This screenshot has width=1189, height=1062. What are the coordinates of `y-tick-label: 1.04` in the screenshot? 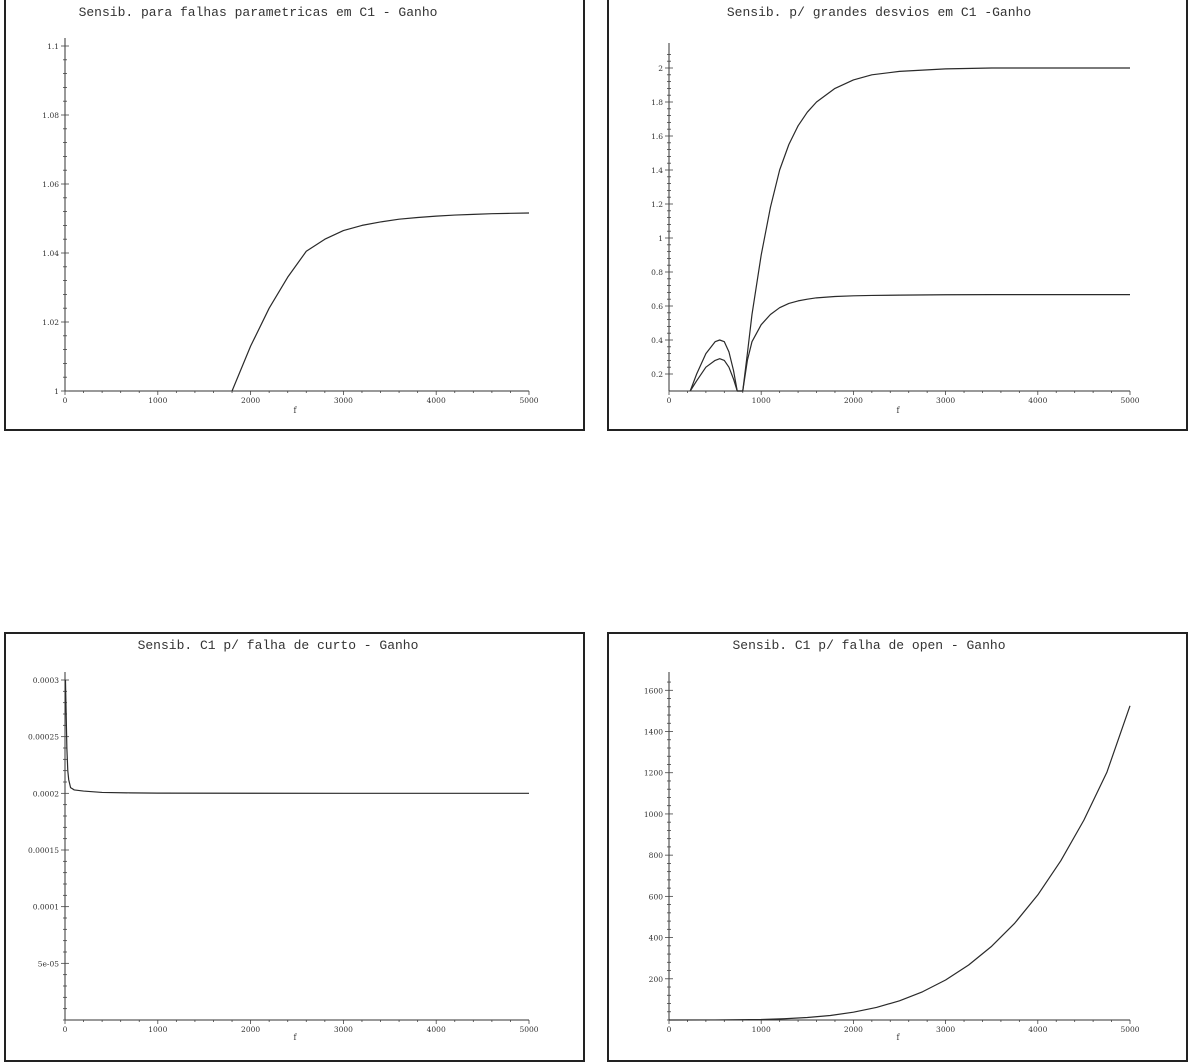 It's located at (50, 253).